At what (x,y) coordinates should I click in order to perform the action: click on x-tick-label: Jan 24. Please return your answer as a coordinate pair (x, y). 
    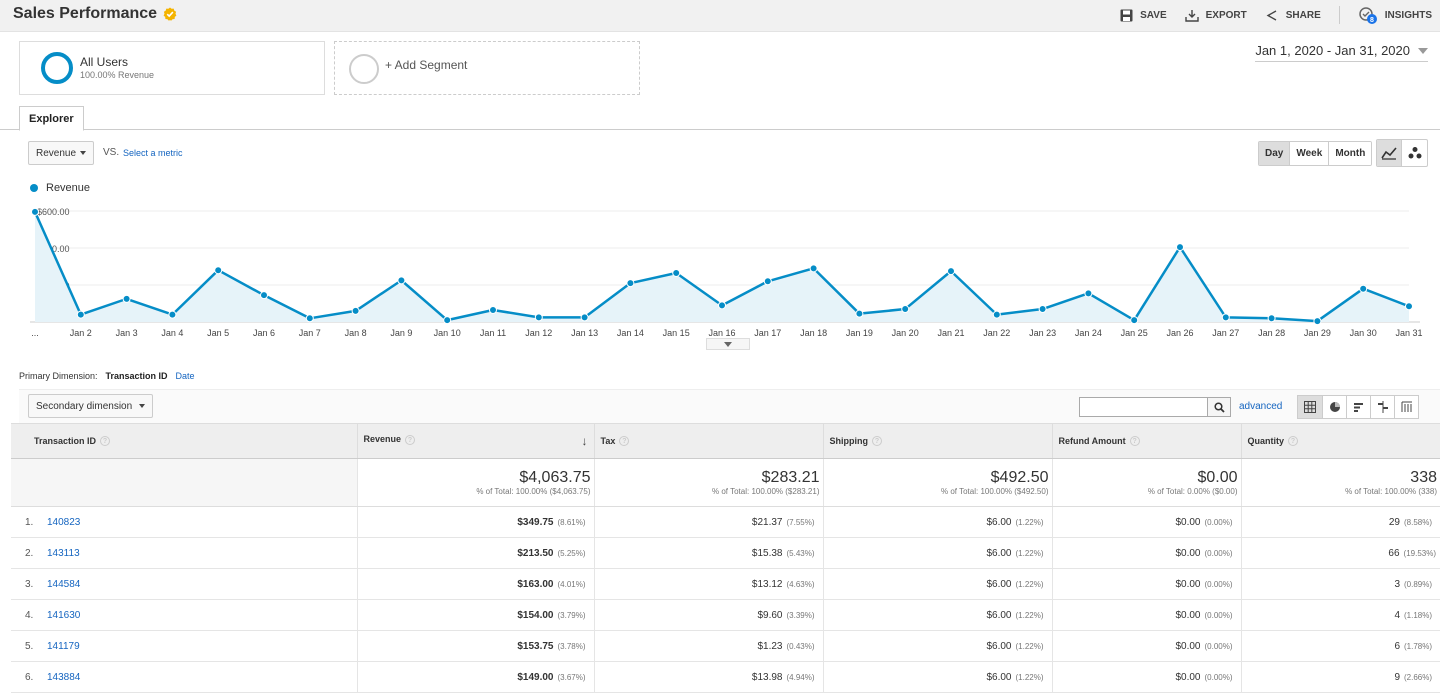
    Looking at the image, I should click on (1088, 333).